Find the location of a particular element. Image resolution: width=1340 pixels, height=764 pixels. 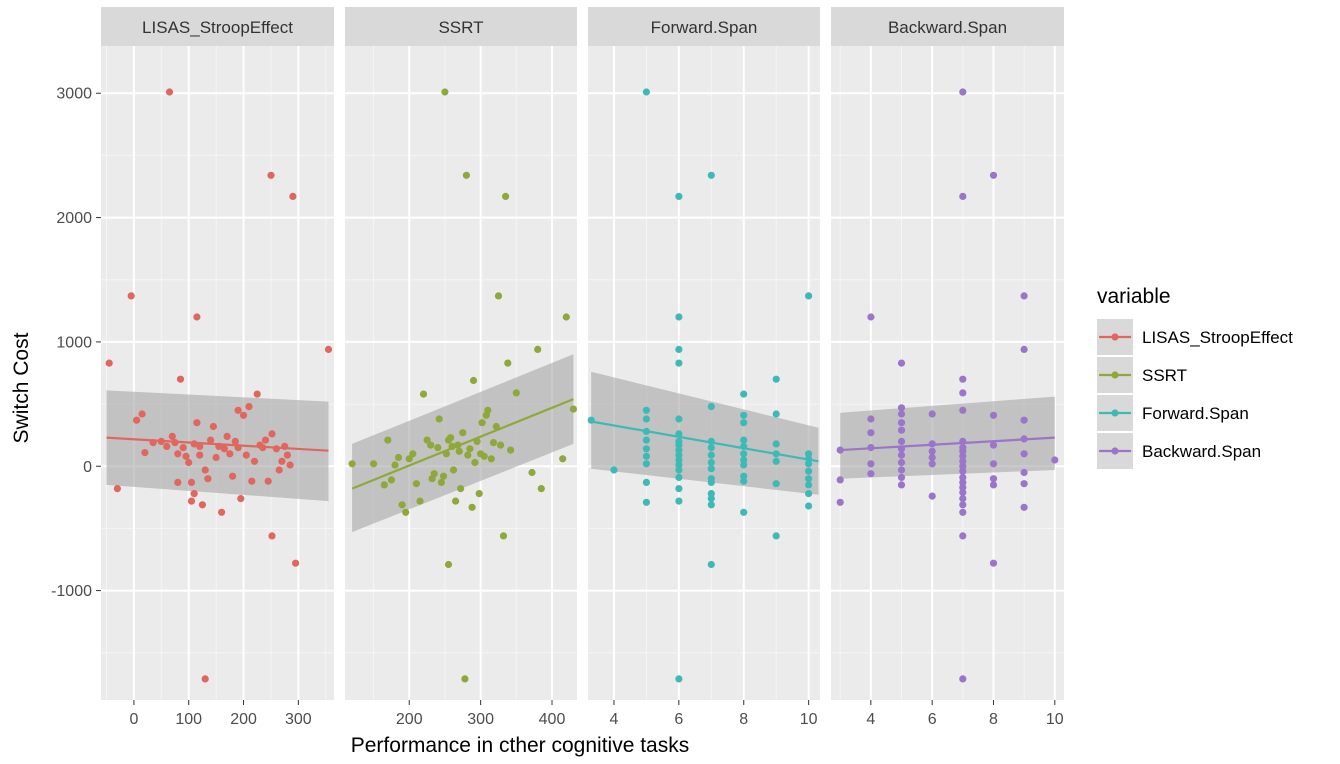

legend-key-point is located at coordinates (1115, 375).